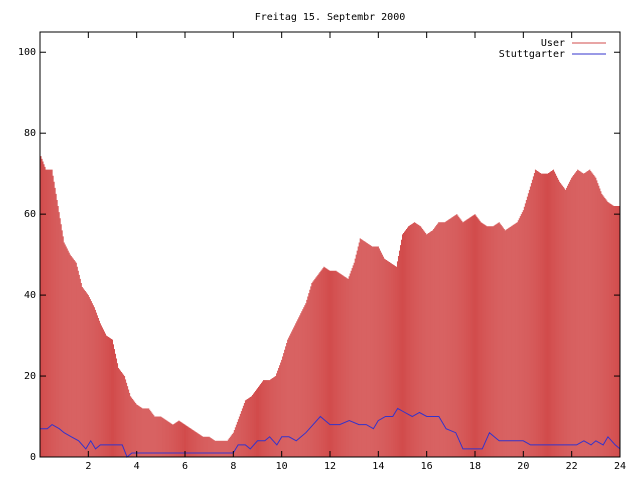 The width and height of the screenshot is (640, 480). Describe the element at coordinates (137, 466) in the screenshot. I see `x-tick-label: 4` at that location.